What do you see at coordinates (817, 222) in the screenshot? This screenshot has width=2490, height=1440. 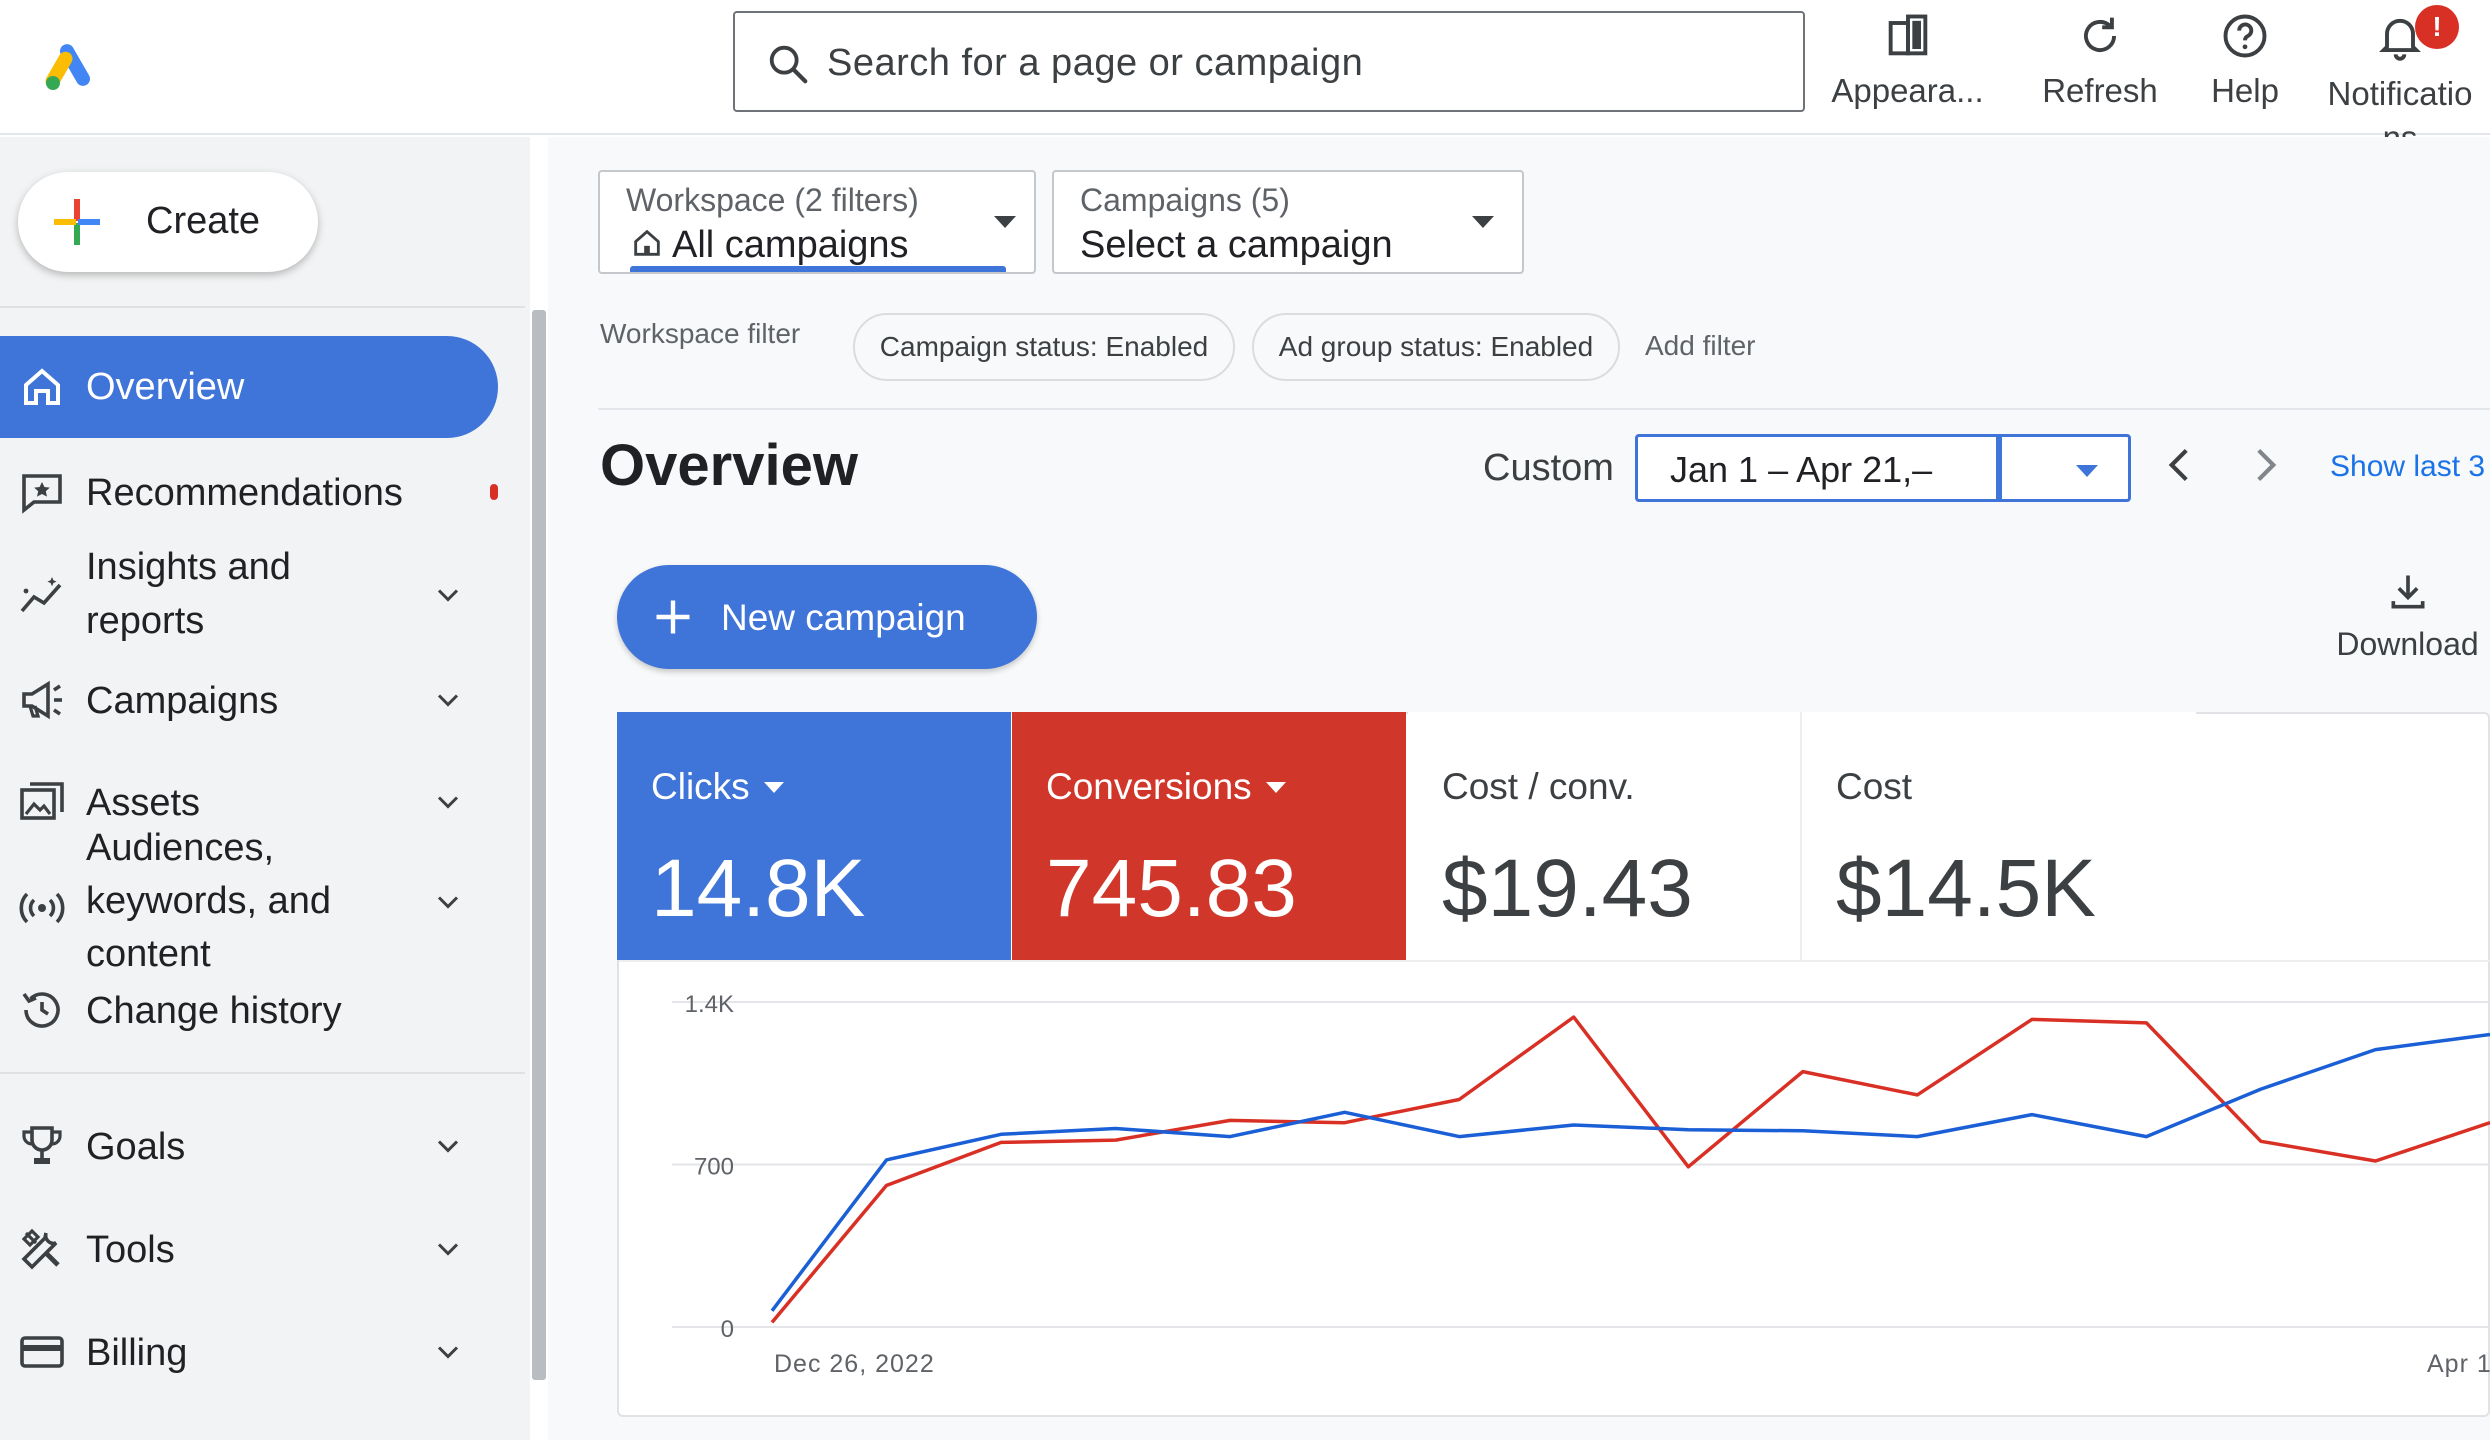 I see `workspace-dropdown: Workspace (2 filters) All campaigns` at bounding box center [817, 222].